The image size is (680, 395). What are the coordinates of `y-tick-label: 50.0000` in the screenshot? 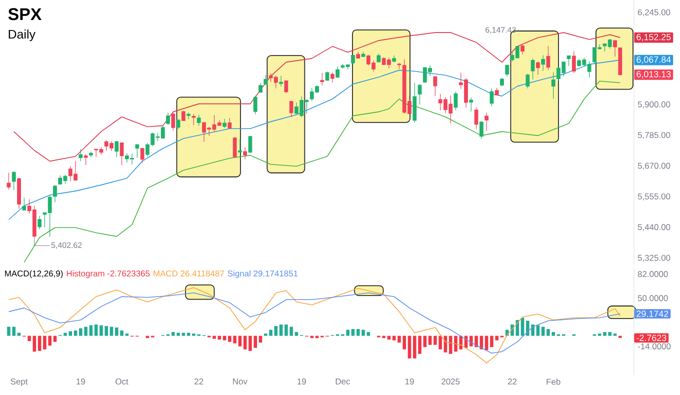 It's located at (653, 298).